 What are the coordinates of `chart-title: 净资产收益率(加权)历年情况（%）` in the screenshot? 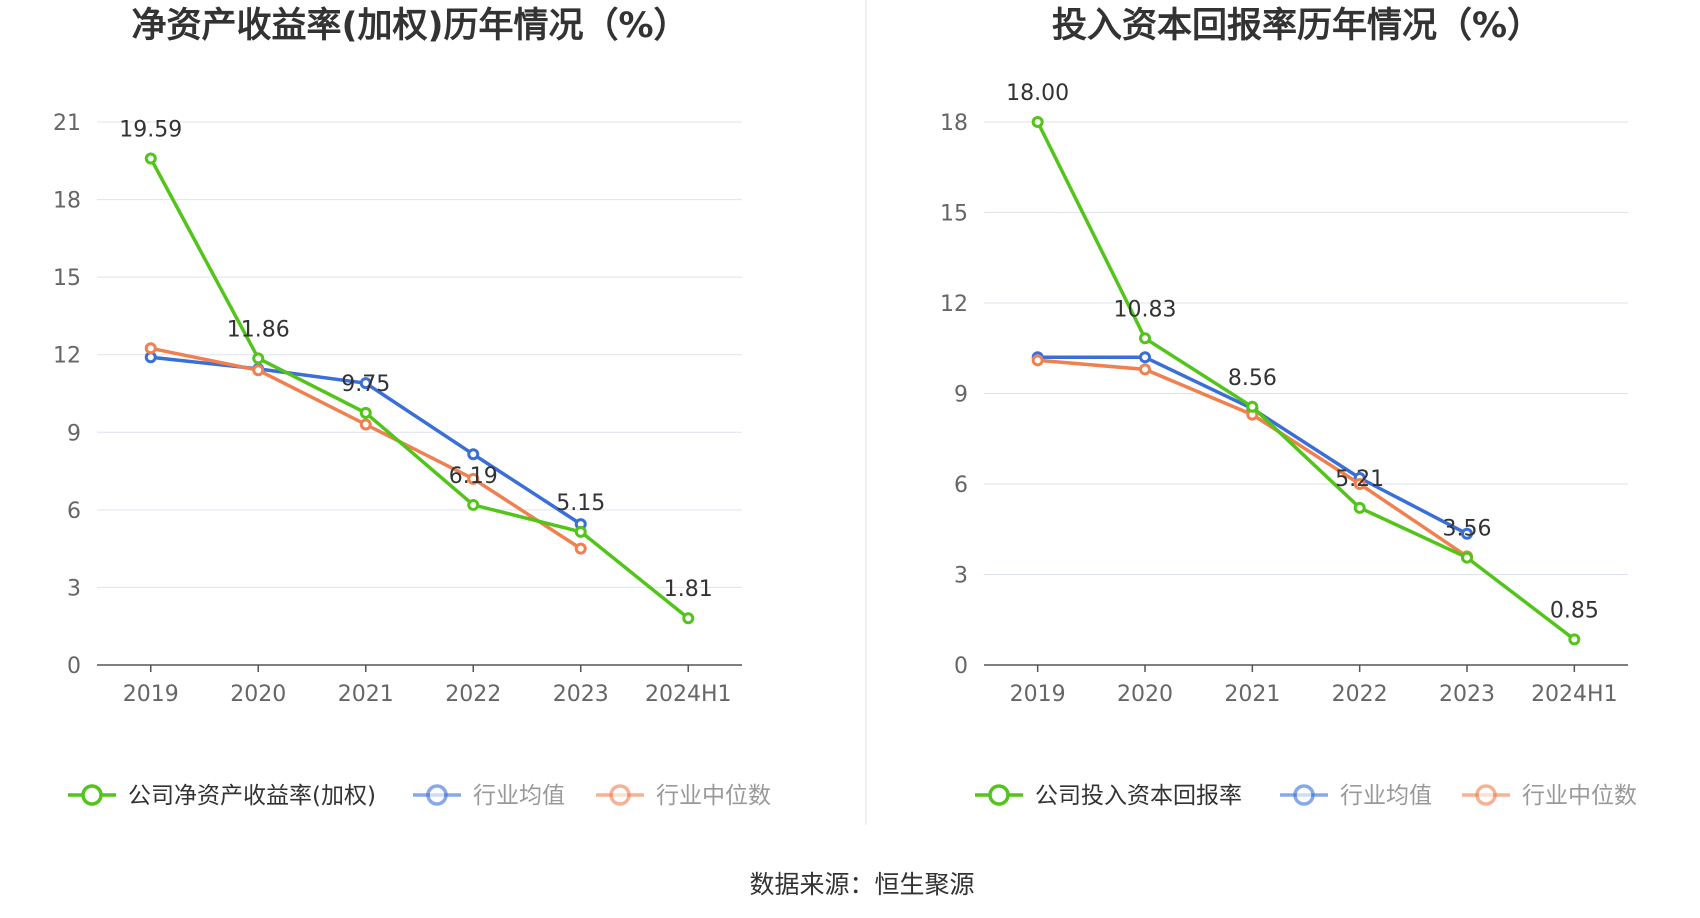 It's located at (409, 26).